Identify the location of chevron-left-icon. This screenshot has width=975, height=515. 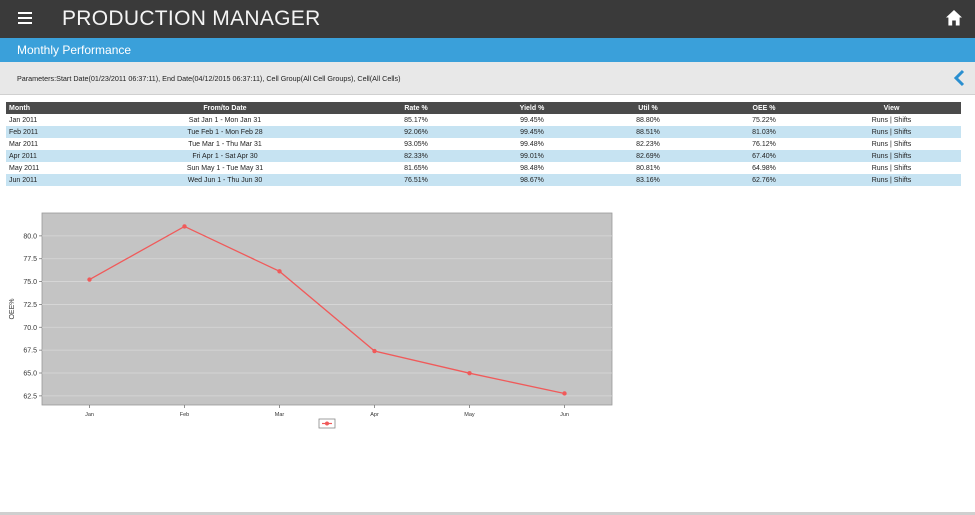
(959, 78).